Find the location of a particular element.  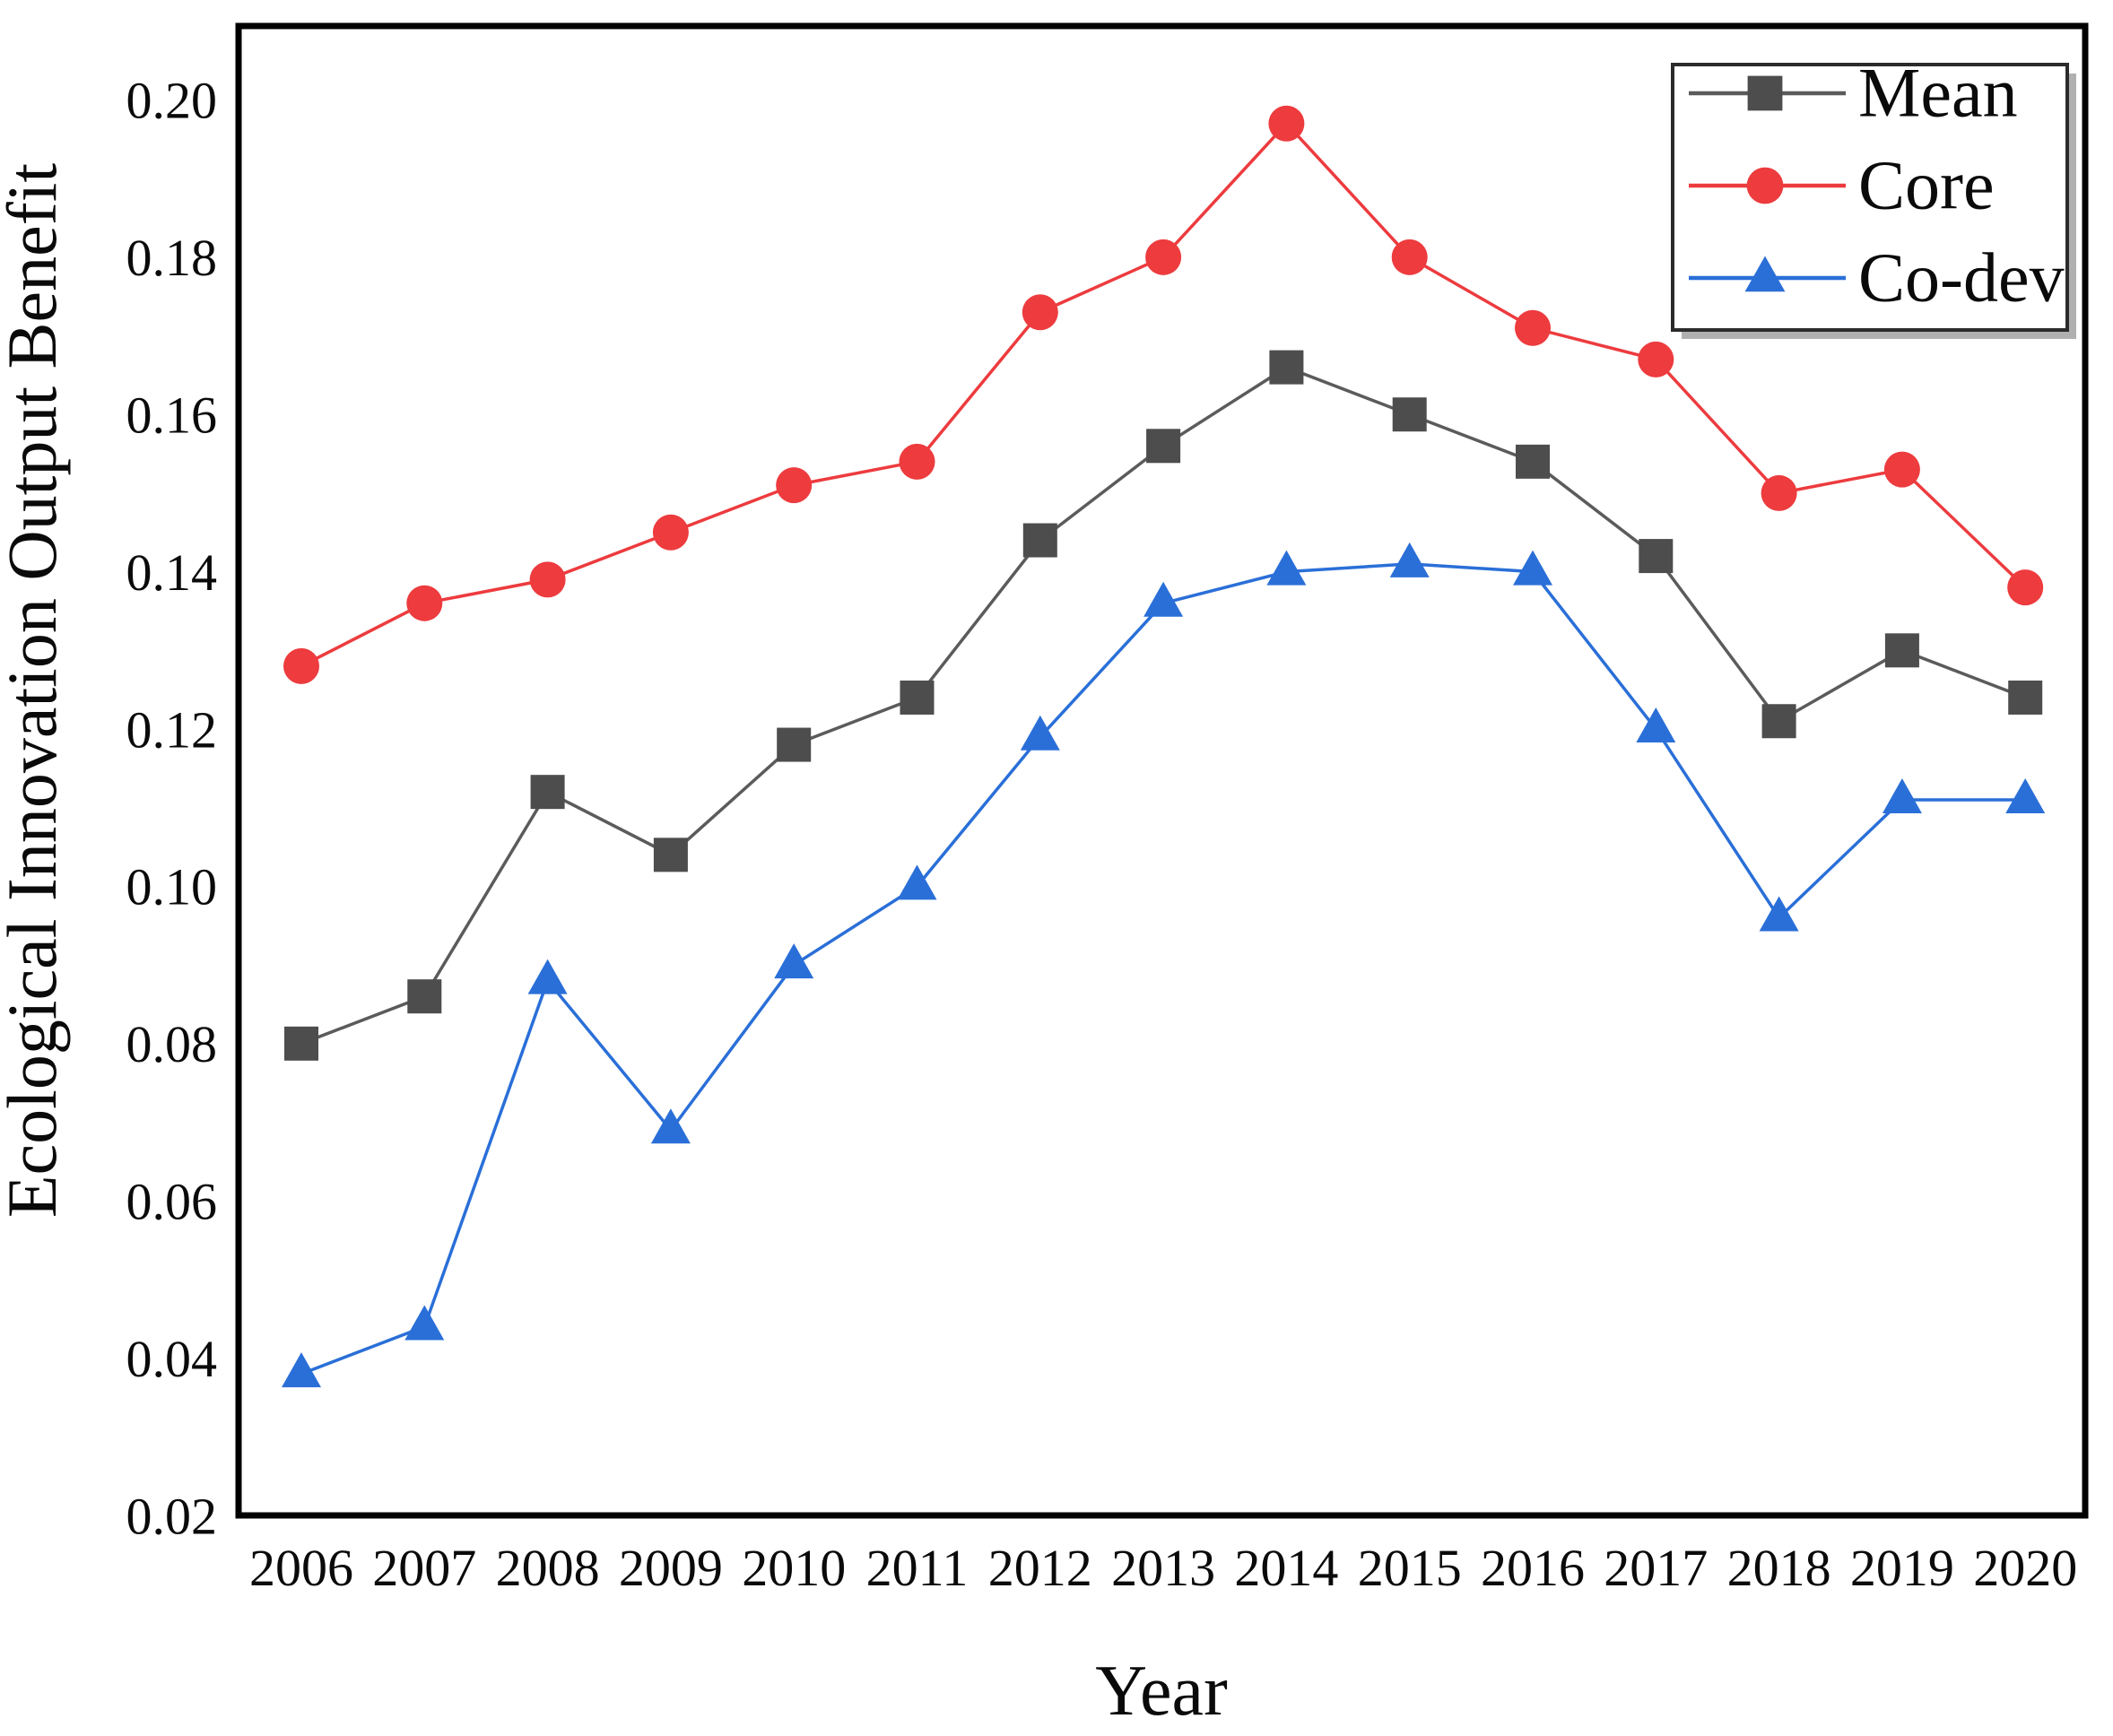

data-point-core-2020 is located at coordinates (2025, 587).